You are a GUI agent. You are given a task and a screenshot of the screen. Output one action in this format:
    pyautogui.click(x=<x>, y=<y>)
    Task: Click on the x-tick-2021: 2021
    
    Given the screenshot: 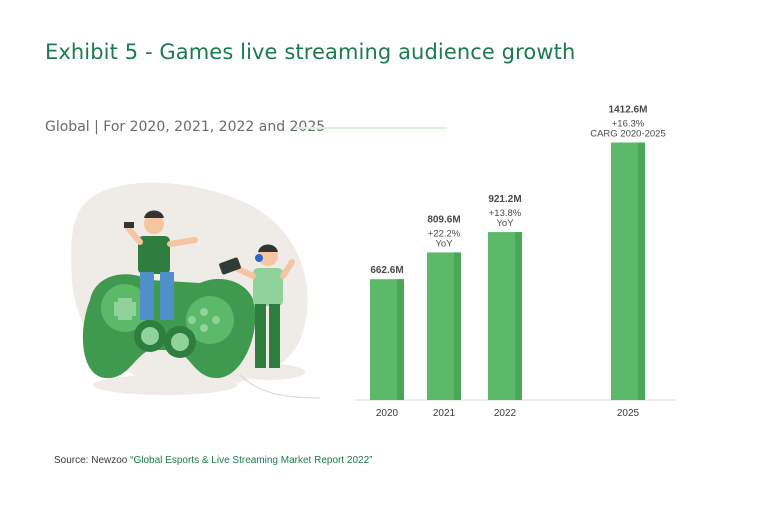 What is the action you would take?
    pyautogui.click(x=444, y=413)
    